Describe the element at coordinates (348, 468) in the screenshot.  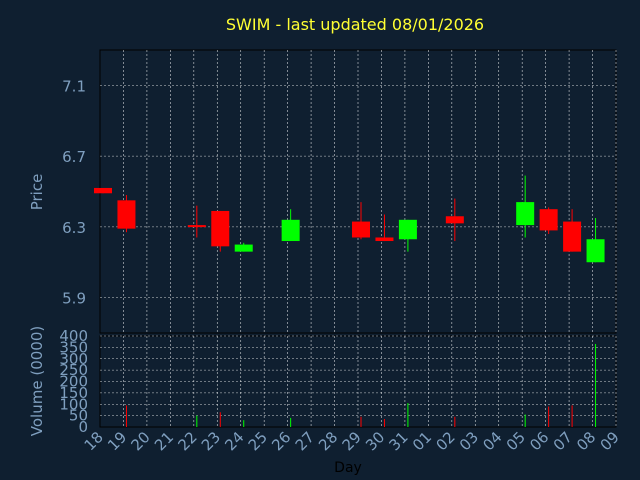
I see `day-axis-label: Day` at that location.